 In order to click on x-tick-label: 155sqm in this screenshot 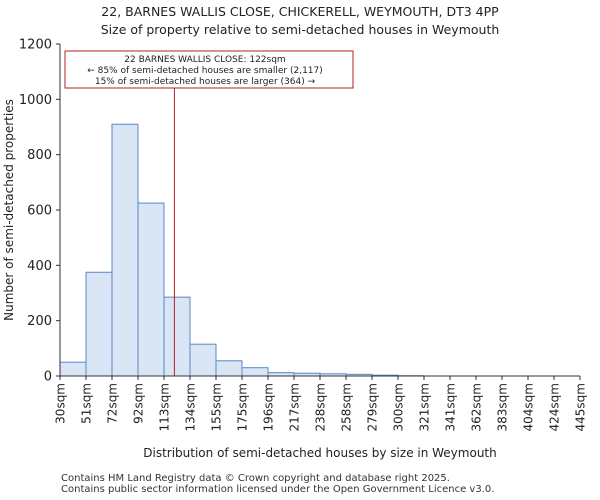, I will do `click(217, 407)`.